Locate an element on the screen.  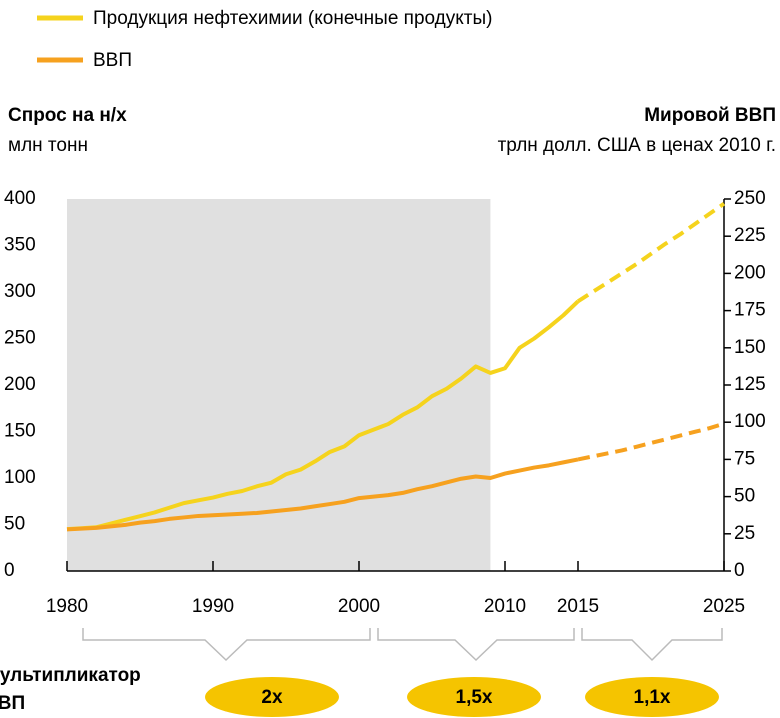
multiplier-value: 1,5x is located at coordinates (474, 697).